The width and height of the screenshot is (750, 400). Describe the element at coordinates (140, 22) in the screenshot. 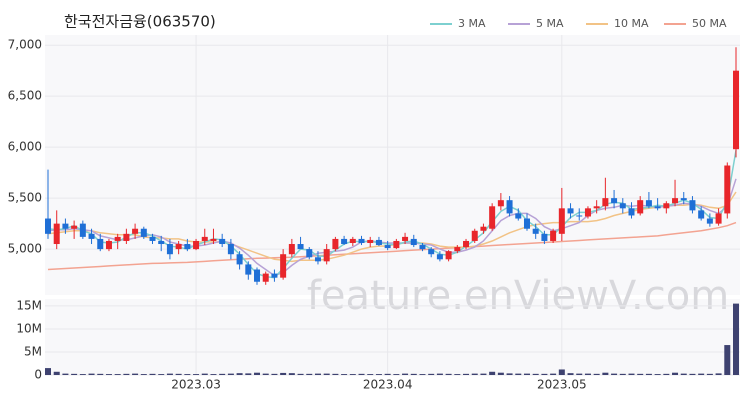

I see `chart-title: 한국전자금융(063570)` at that location.